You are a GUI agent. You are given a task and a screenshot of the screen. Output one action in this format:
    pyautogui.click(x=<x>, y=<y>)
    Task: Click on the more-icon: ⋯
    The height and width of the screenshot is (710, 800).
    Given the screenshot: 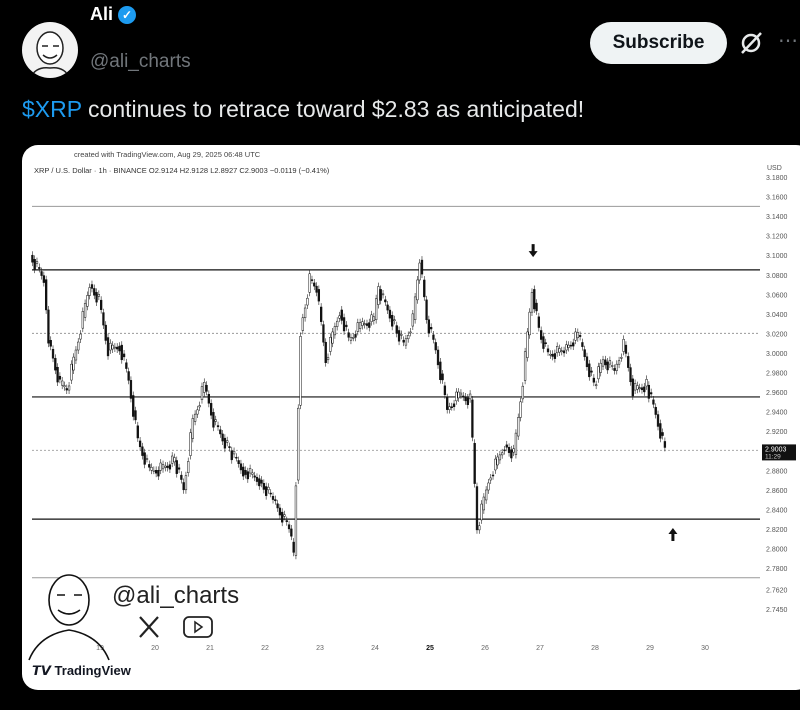 What is the action you would take?
    pyautogui.click(x=788, y=41)
    